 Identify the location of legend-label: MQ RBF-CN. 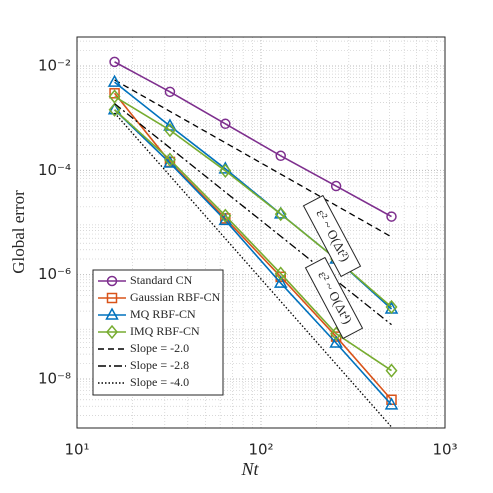
(163, 314).